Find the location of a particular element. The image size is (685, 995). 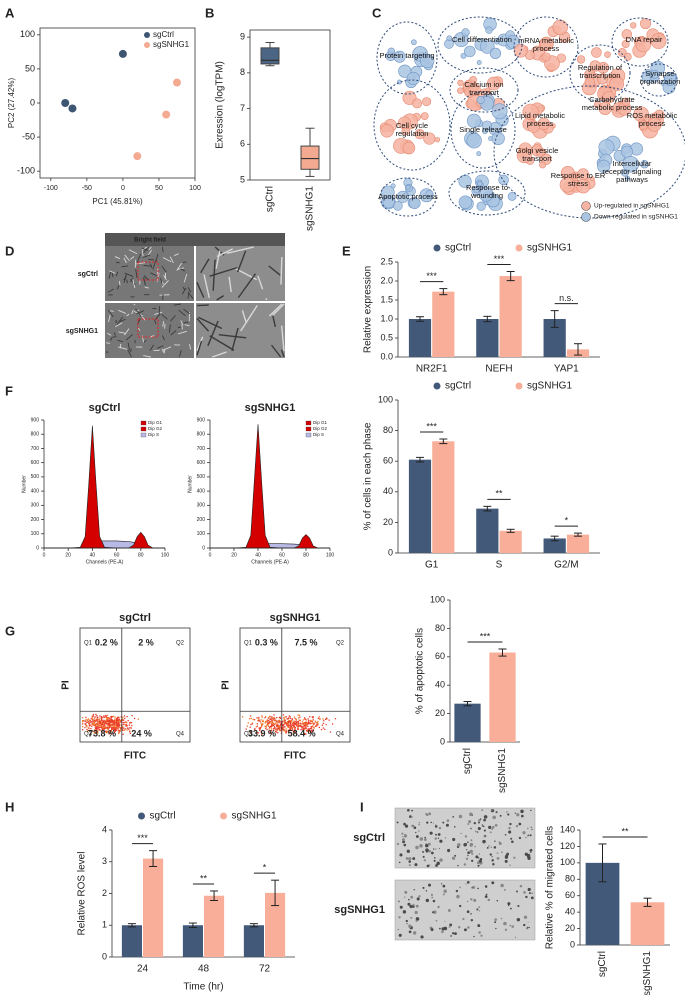

y-tick-label: 900 is located at coordinates (35, 420).